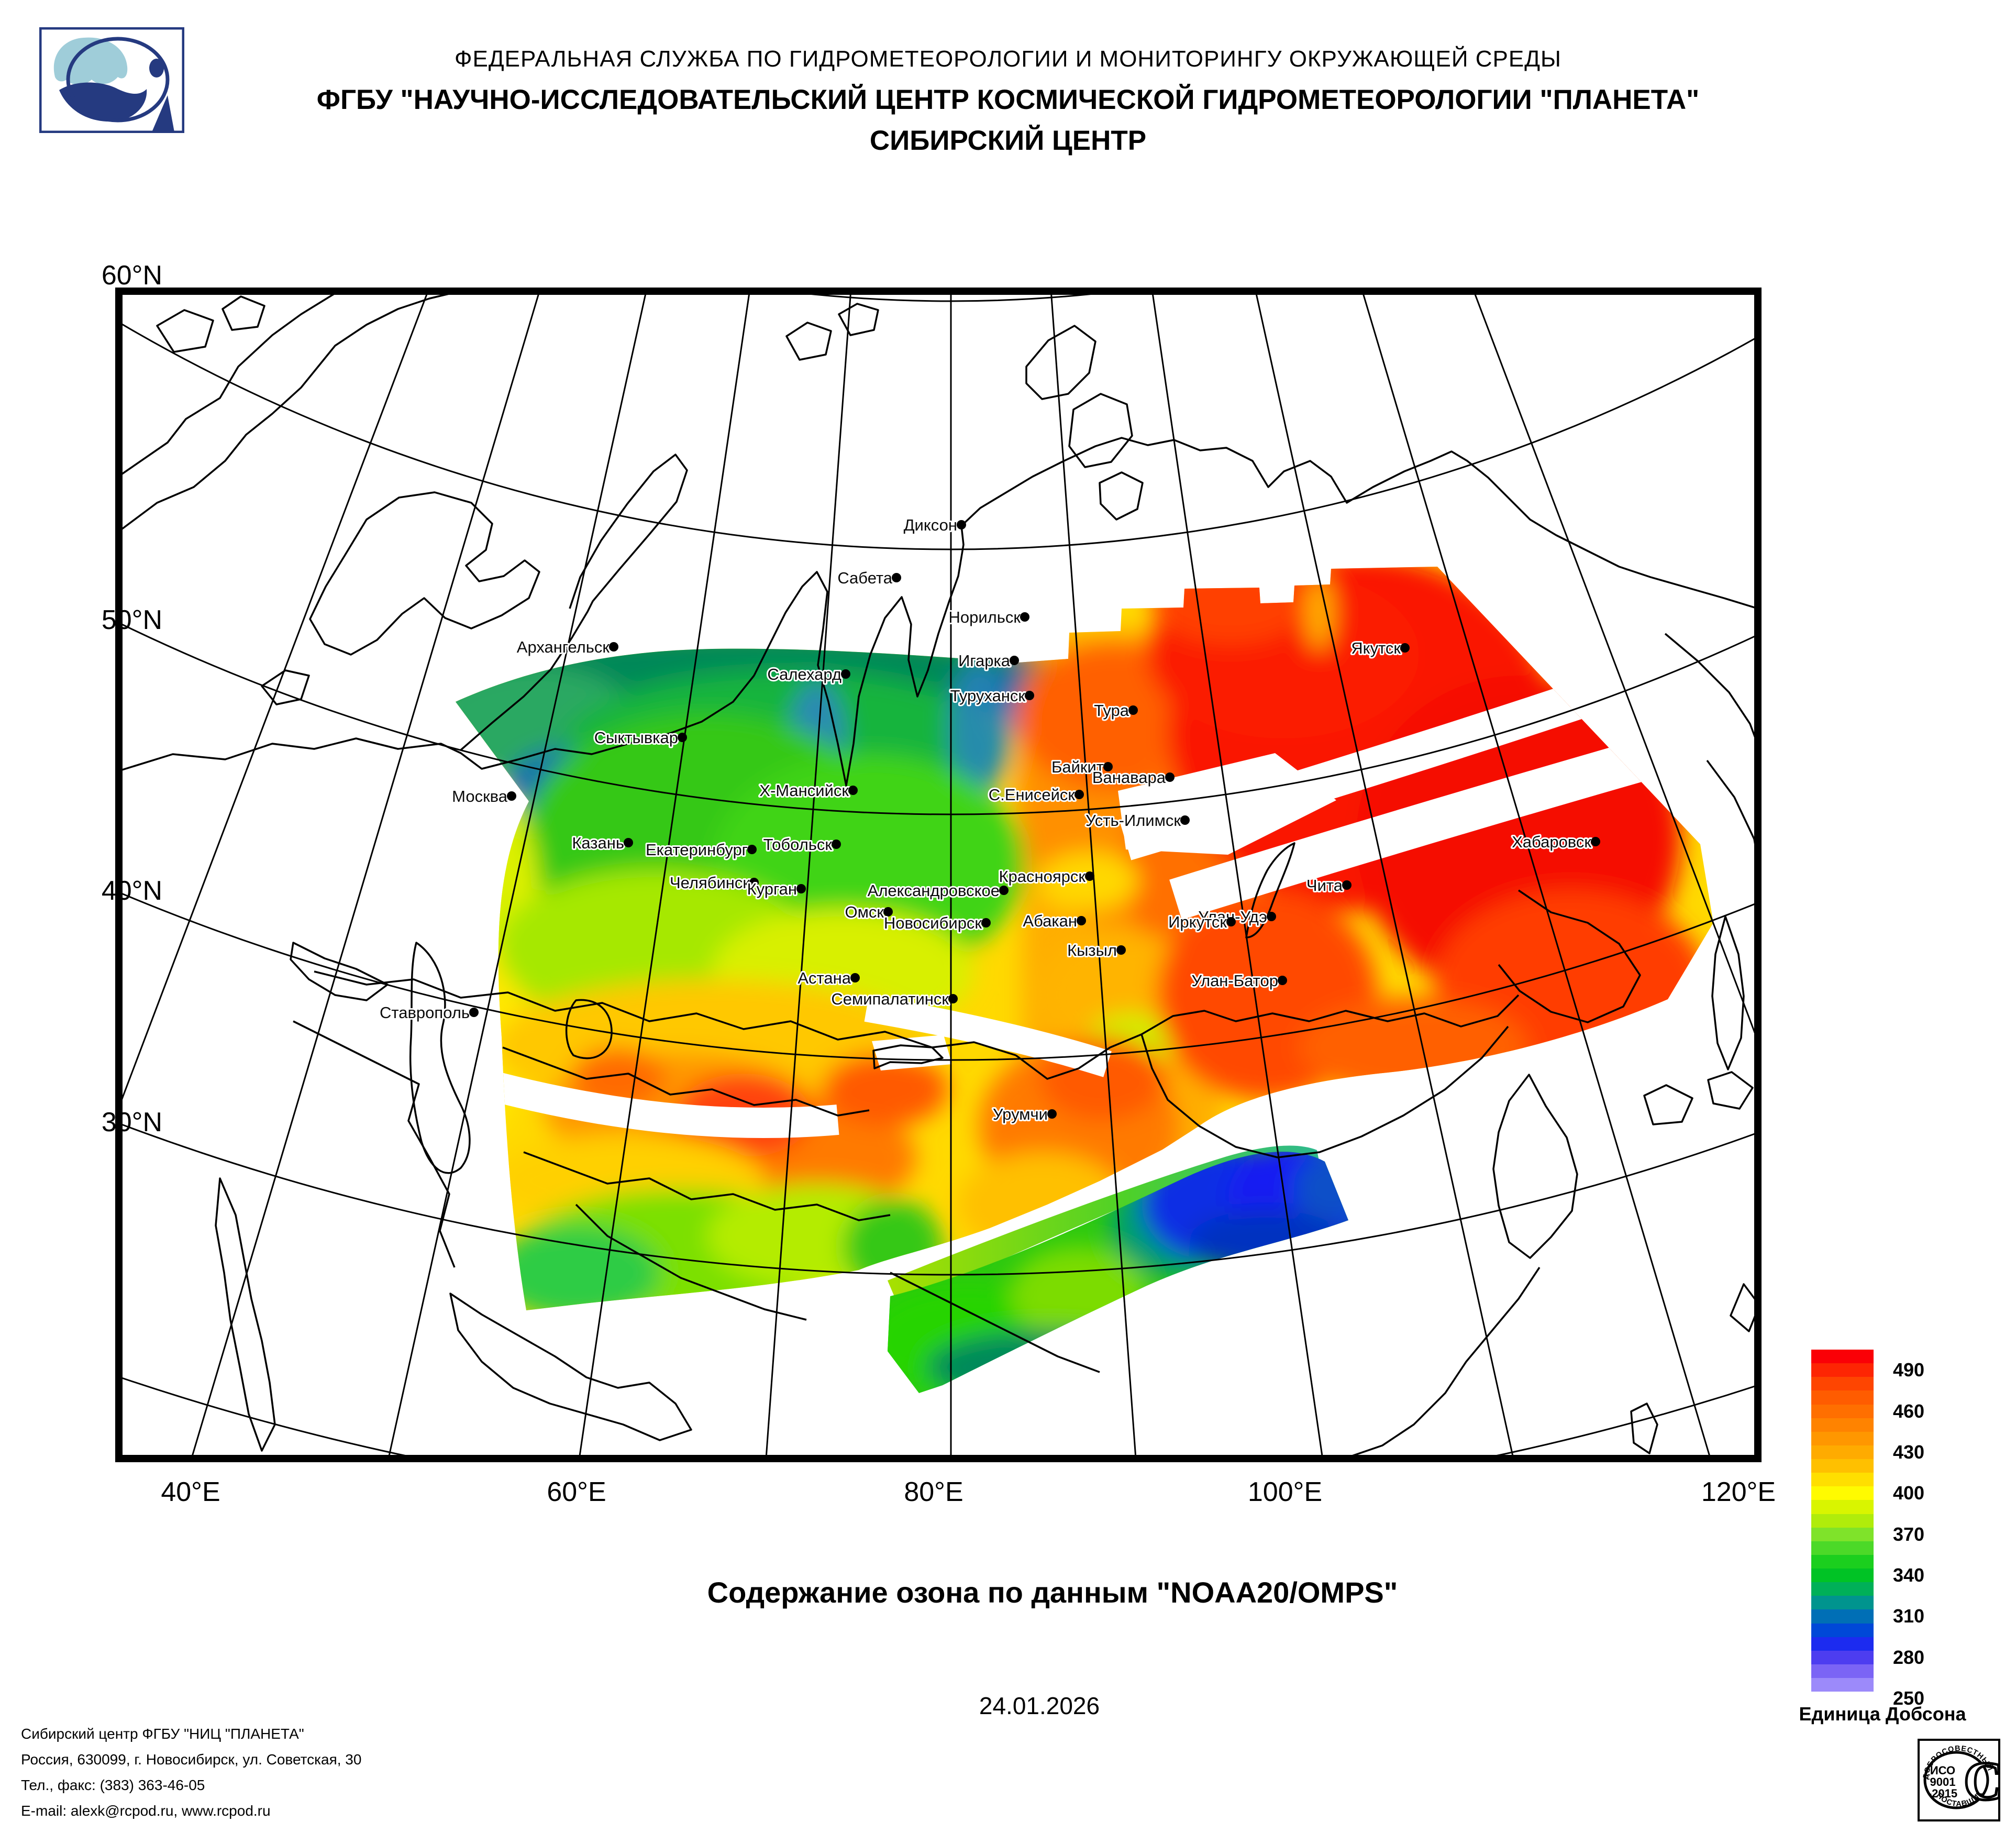 This screenshot has height=1833, width=2016. What do you see at coordinates (1982, 1781) in the screenshot?
I see `iso-c-glyph: C` at bounding box center [1982, 1781].